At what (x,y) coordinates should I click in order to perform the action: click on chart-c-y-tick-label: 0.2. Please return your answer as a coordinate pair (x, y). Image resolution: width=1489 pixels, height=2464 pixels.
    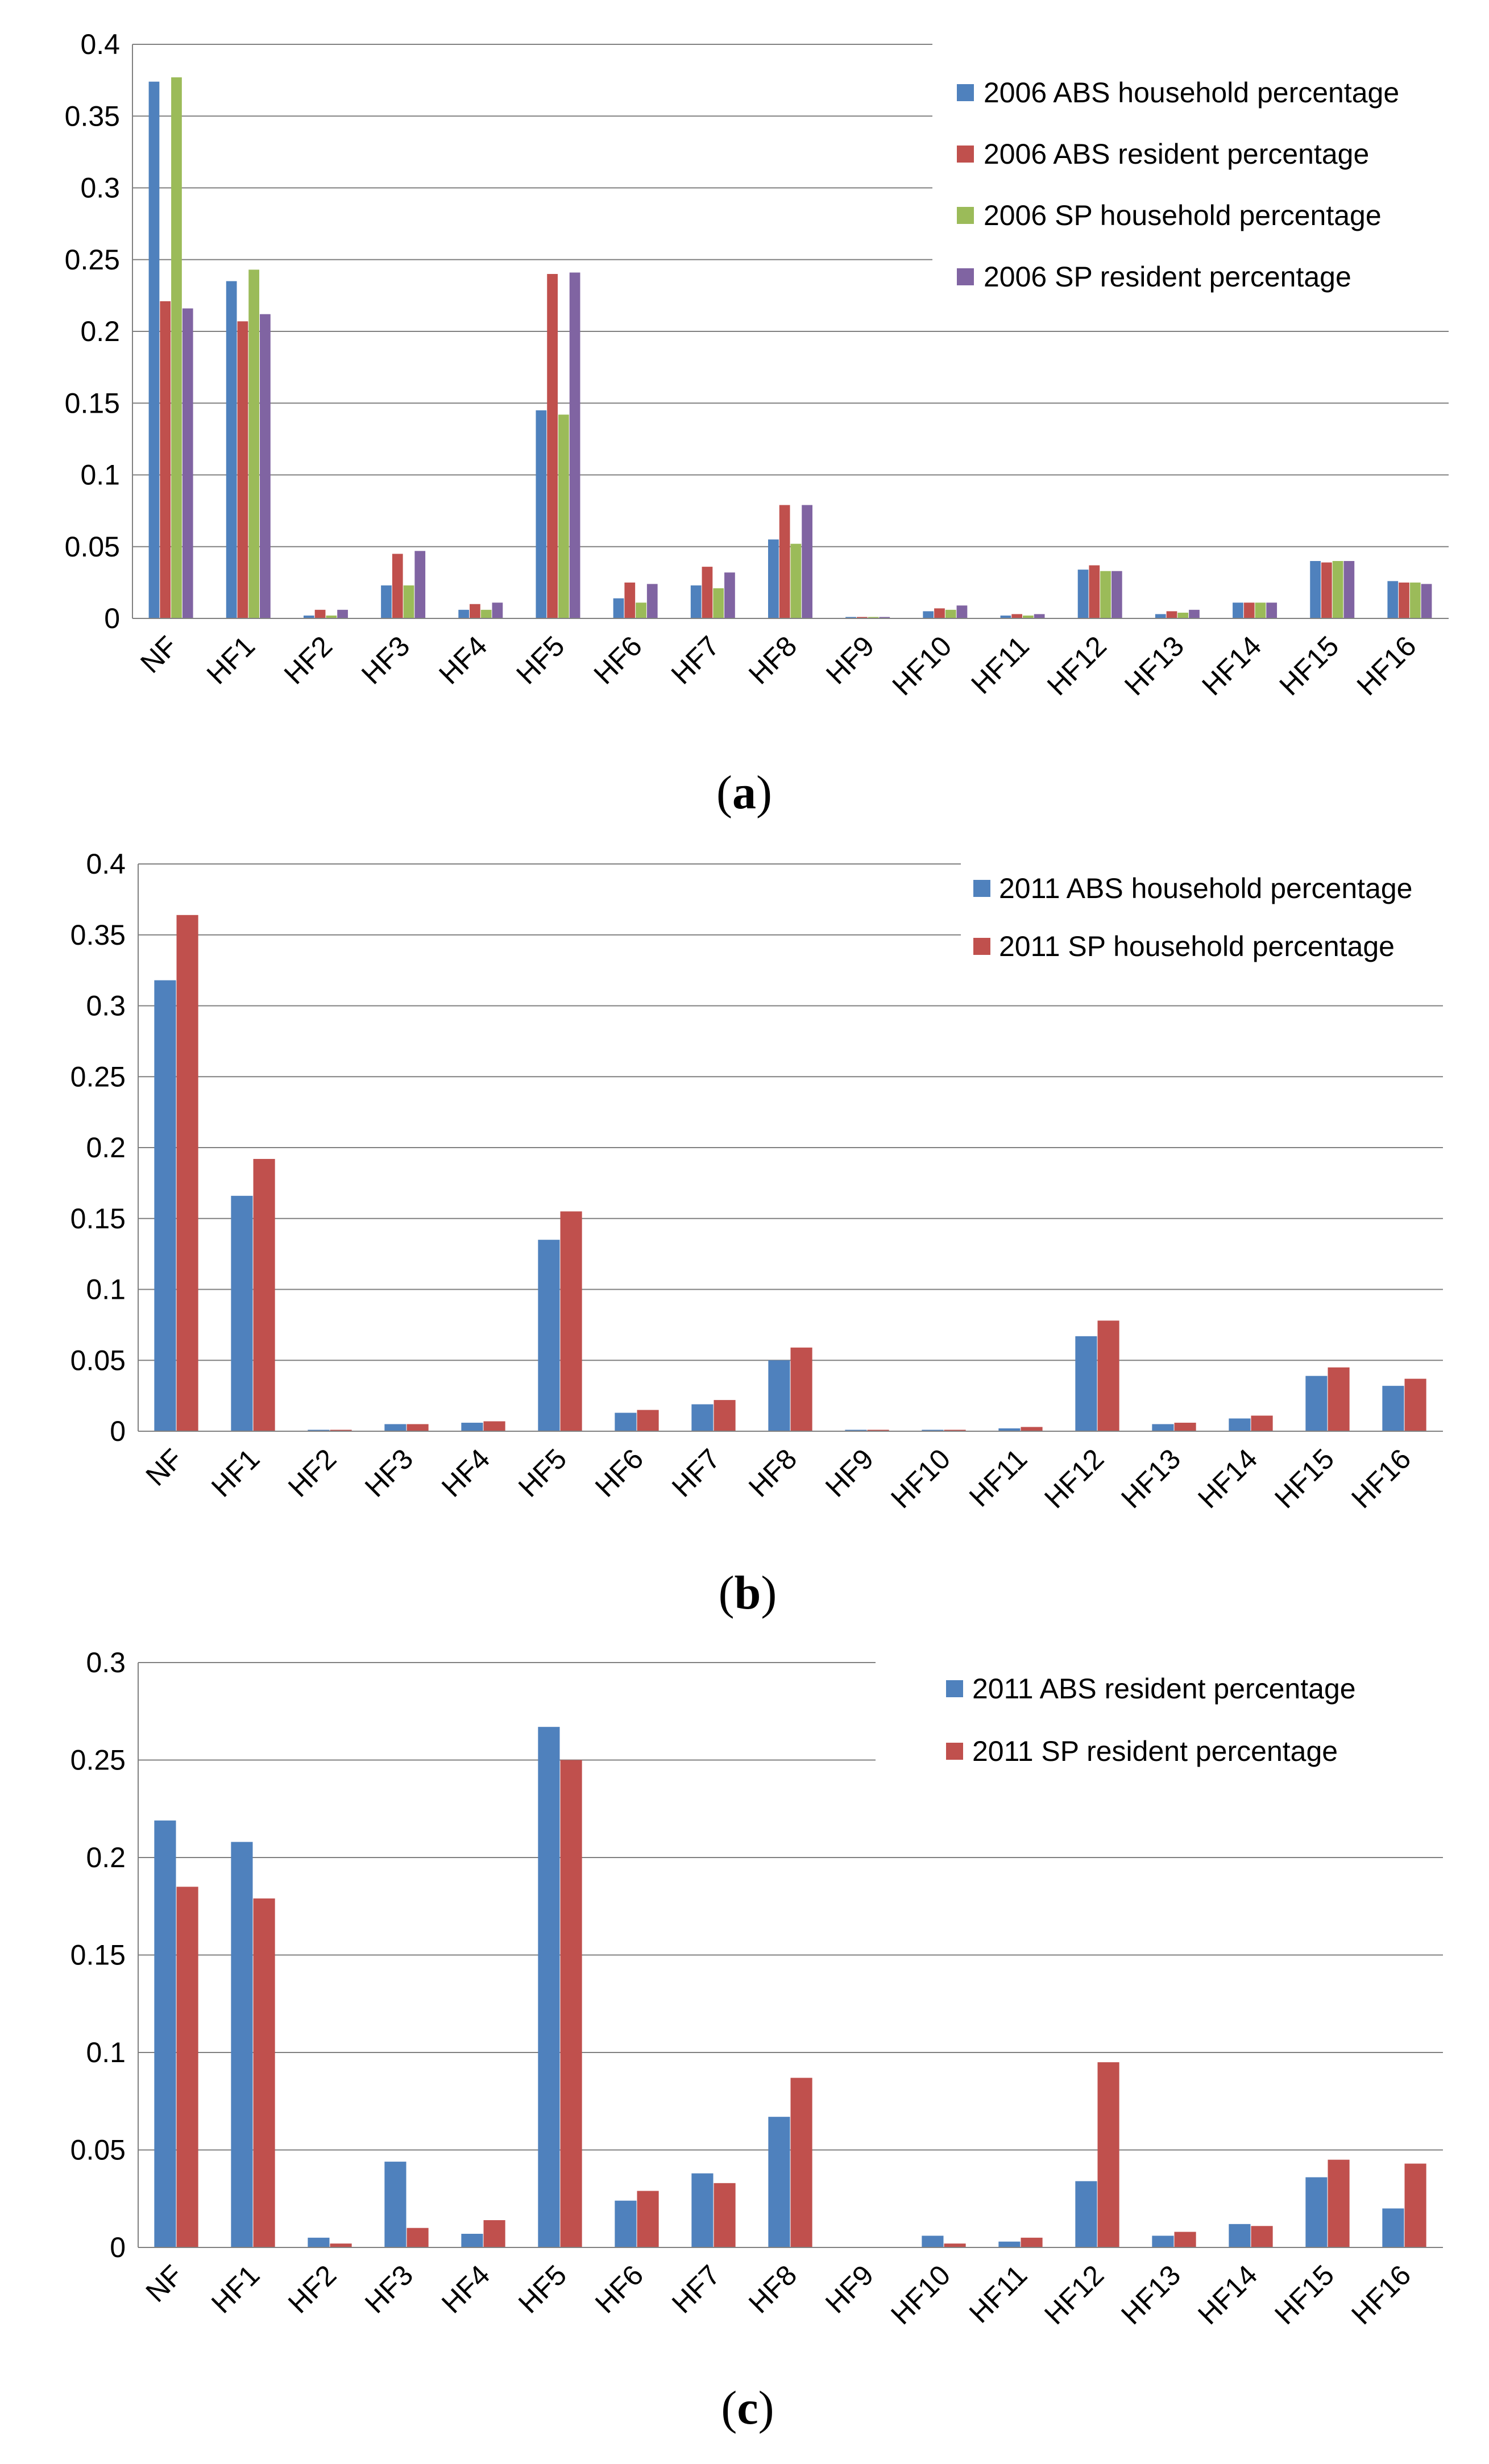
    Looking at the image, I should click on (106, 1857).